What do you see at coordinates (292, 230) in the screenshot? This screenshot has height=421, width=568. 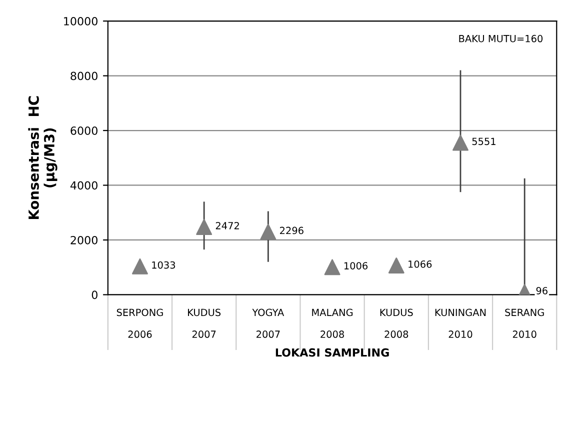 I see `data-label: 2296` at bounding box center [292, 230].